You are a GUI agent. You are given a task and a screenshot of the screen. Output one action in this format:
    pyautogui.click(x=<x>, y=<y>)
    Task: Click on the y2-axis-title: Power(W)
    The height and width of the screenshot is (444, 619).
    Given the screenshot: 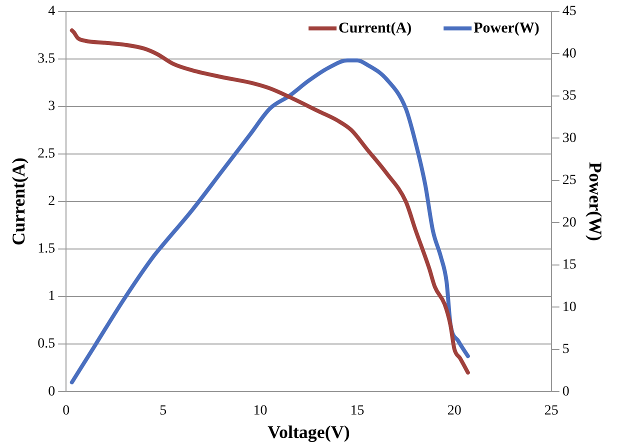 What is the action you would take?
    pyautogui.click(x=596, y=201)
    